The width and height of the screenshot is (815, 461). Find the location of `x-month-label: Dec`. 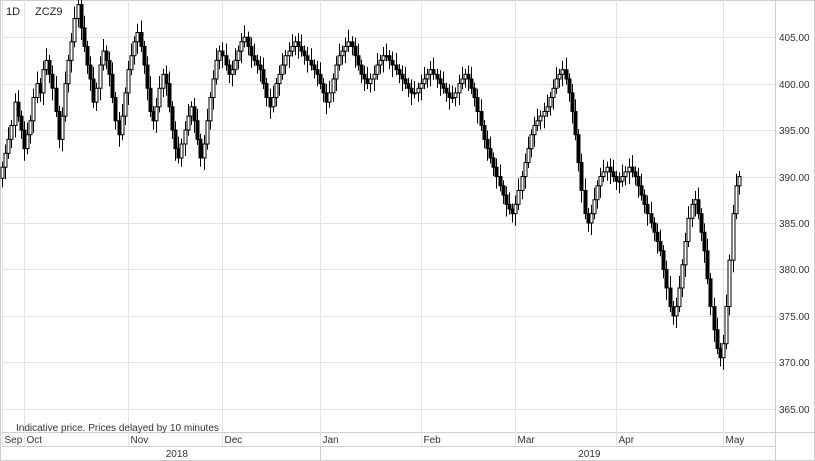

x-month-label: Dec is located at coordinates (234, 440).